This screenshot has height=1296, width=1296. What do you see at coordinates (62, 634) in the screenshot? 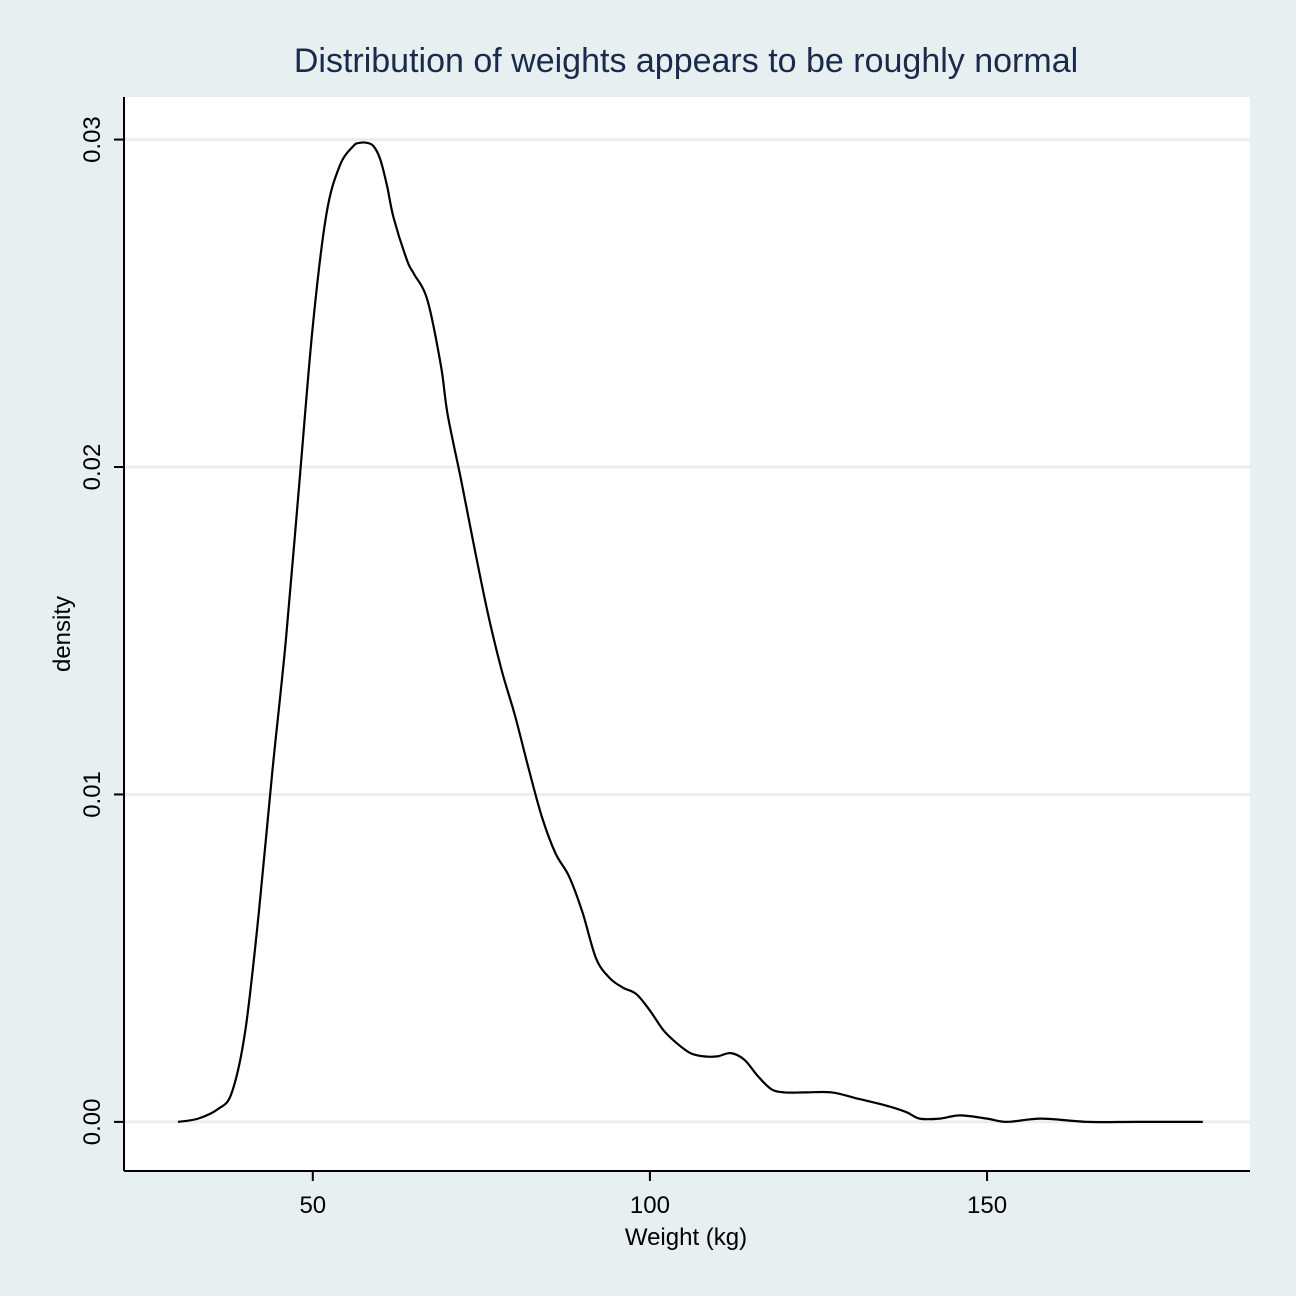
I see `y-axis-title: density` at bounding box center [62, 634].